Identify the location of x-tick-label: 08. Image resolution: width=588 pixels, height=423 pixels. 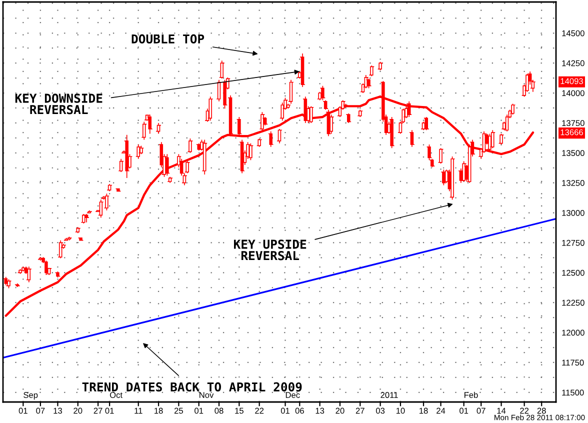
(219, 411).